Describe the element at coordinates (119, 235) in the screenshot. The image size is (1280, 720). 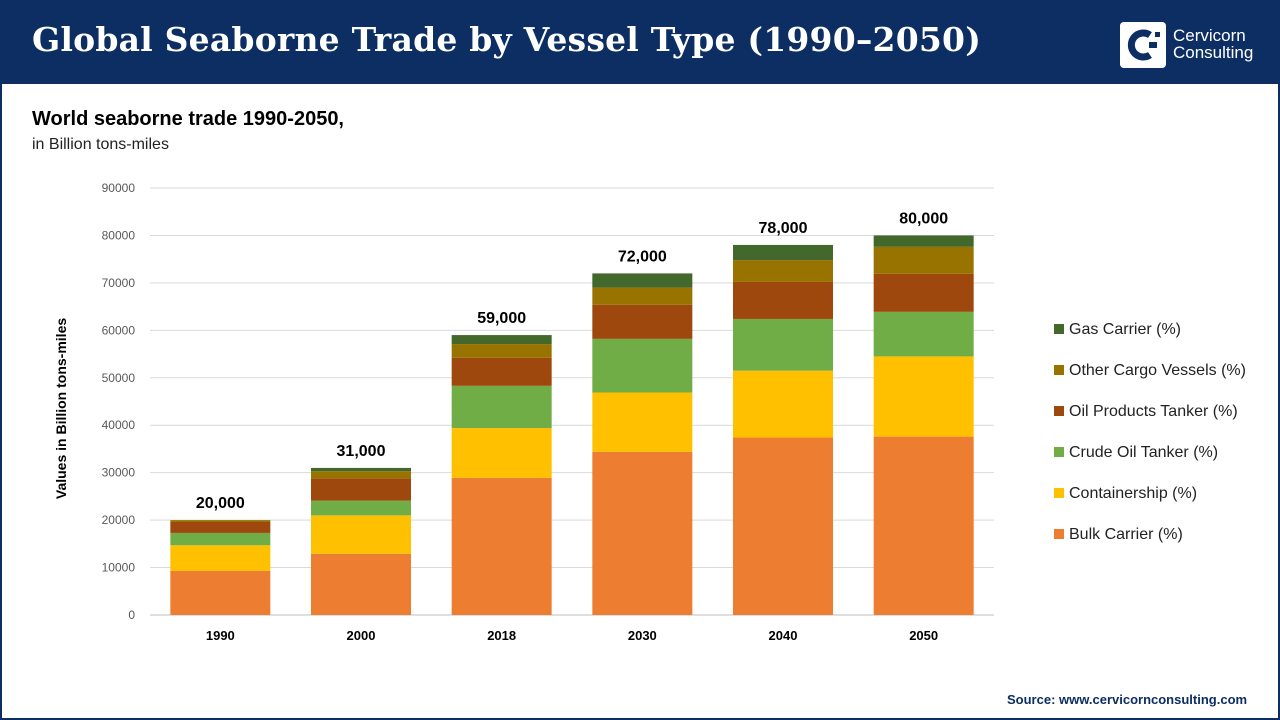
I see `y-tick-label: 80000` at that location.